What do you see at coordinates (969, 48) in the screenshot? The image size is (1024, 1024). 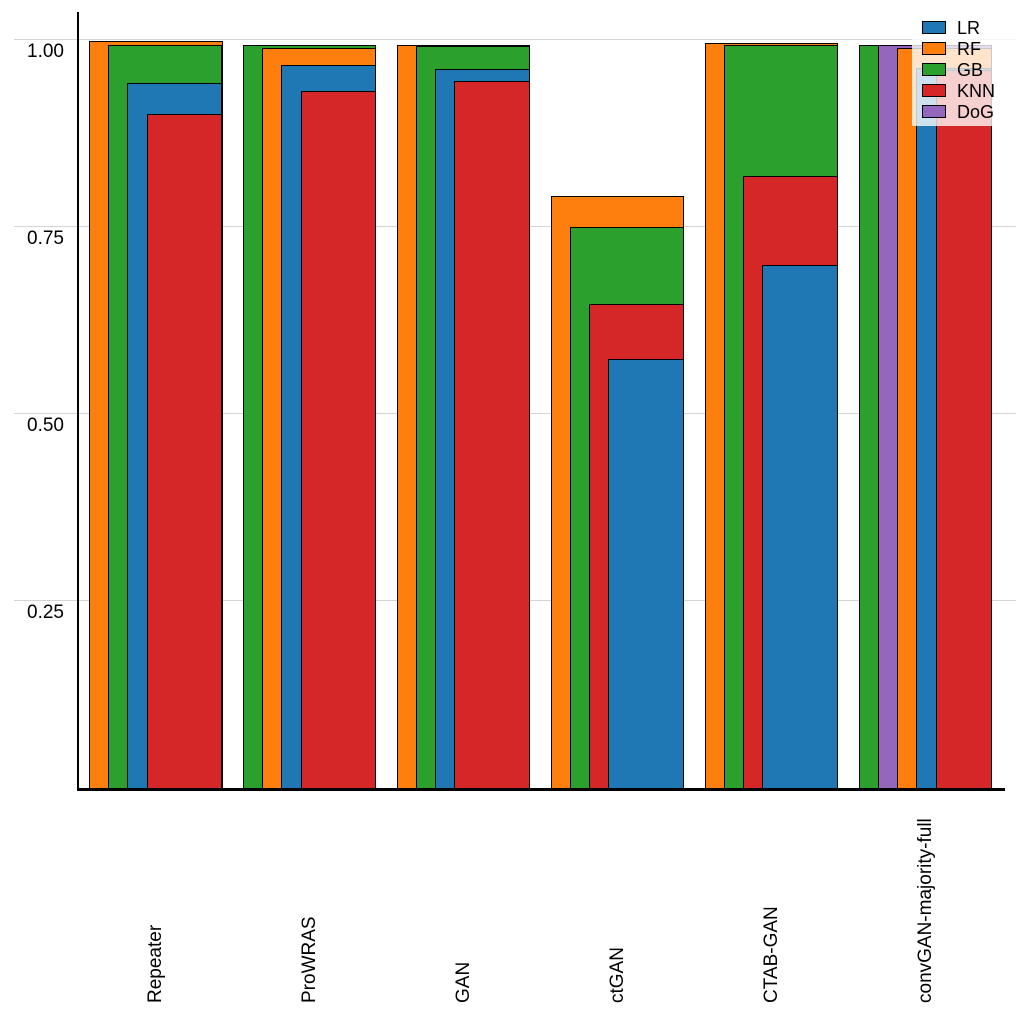 I see `legend-label-RF: RF` at bounding box center [969, 48].